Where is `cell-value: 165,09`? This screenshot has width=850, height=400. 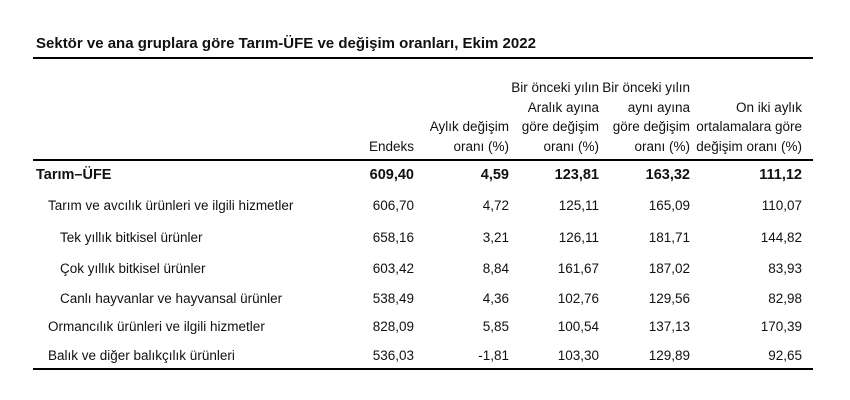
cell-value: 165,09 is located at coordinates (669, 205).